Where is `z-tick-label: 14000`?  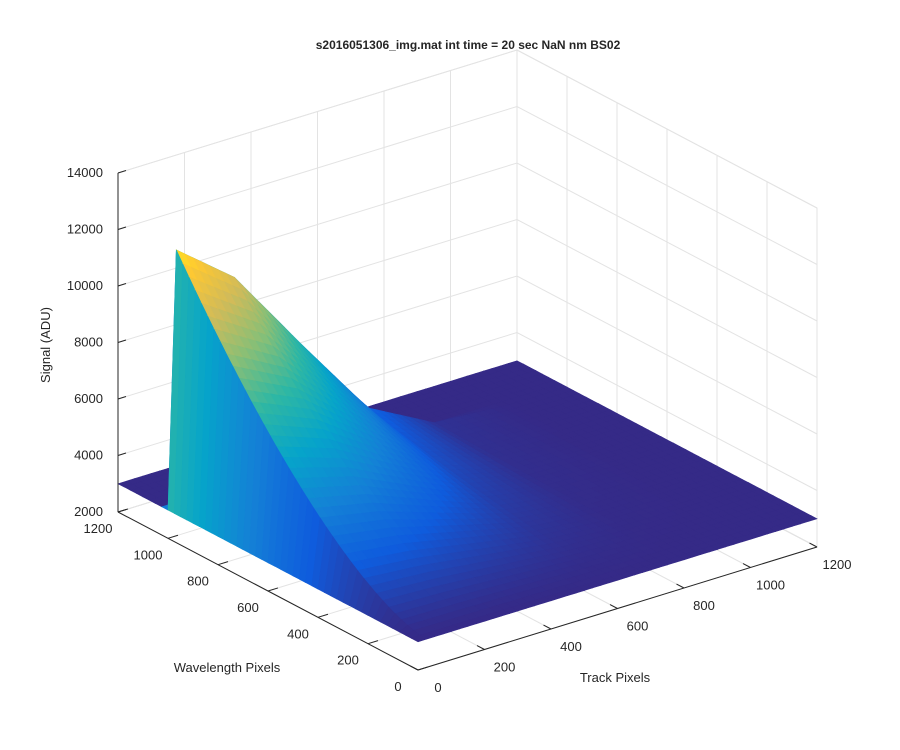 z-tick-label: 14000 is located at coordinates (85, 172).